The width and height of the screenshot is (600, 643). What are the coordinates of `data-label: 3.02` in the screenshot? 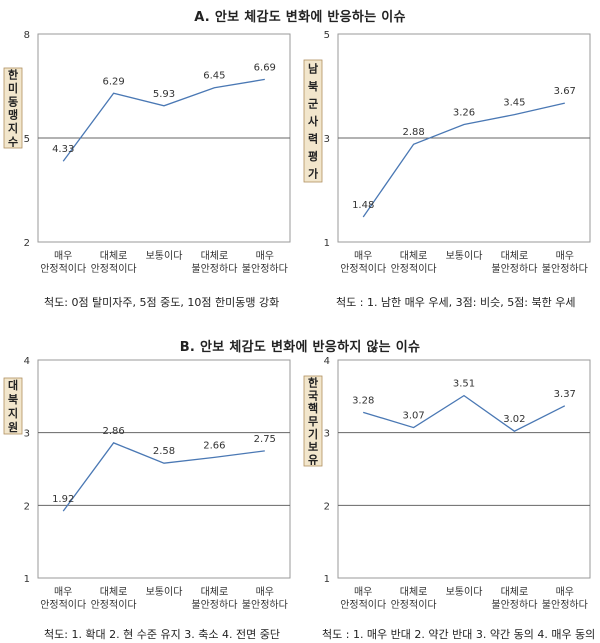 It's located at (514, 419).